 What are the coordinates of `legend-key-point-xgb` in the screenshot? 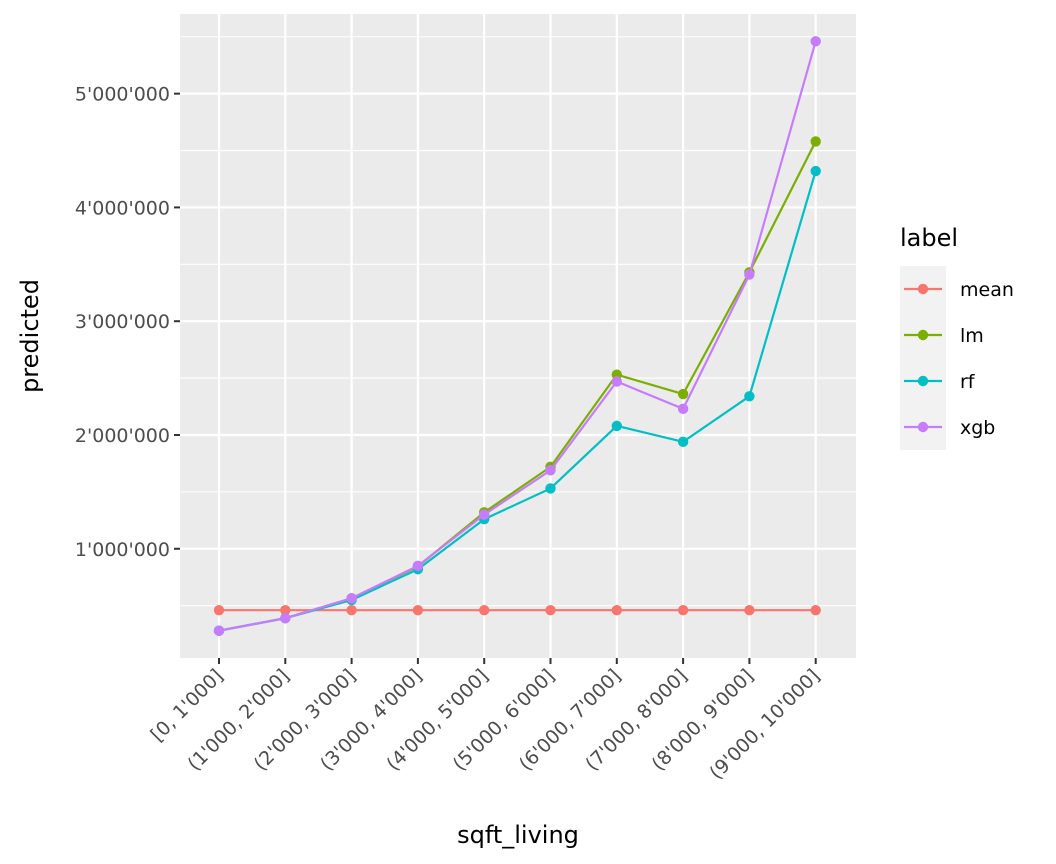 It's located at (923, 427).